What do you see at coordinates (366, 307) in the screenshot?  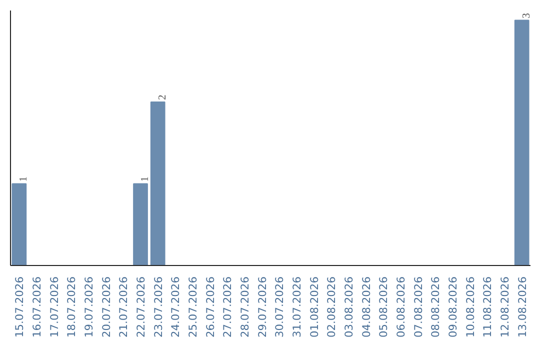 I see `x-tick-label: 04.08.2026` at bounding box center [366, 307].